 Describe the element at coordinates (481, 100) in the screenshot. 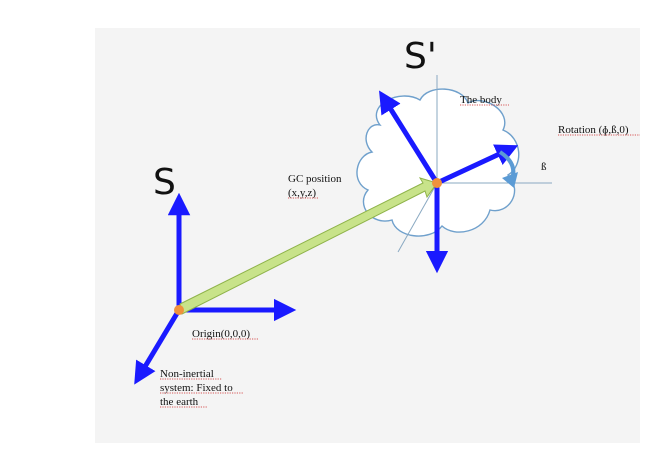

I see `body-label: The body` at that location.